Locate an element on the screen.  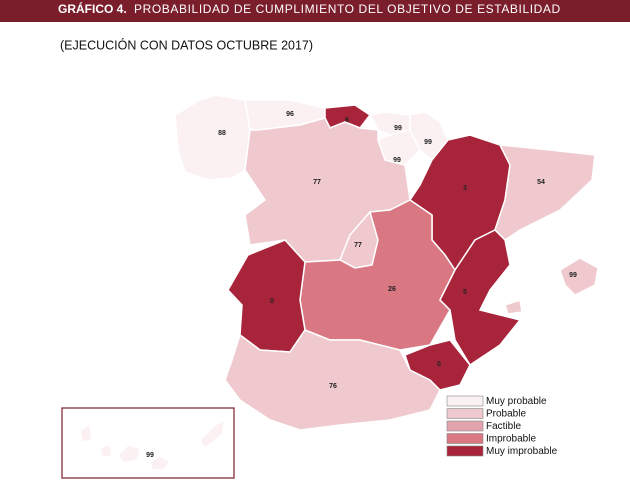
legend-label: Probable is located at coordinates (506, 414).